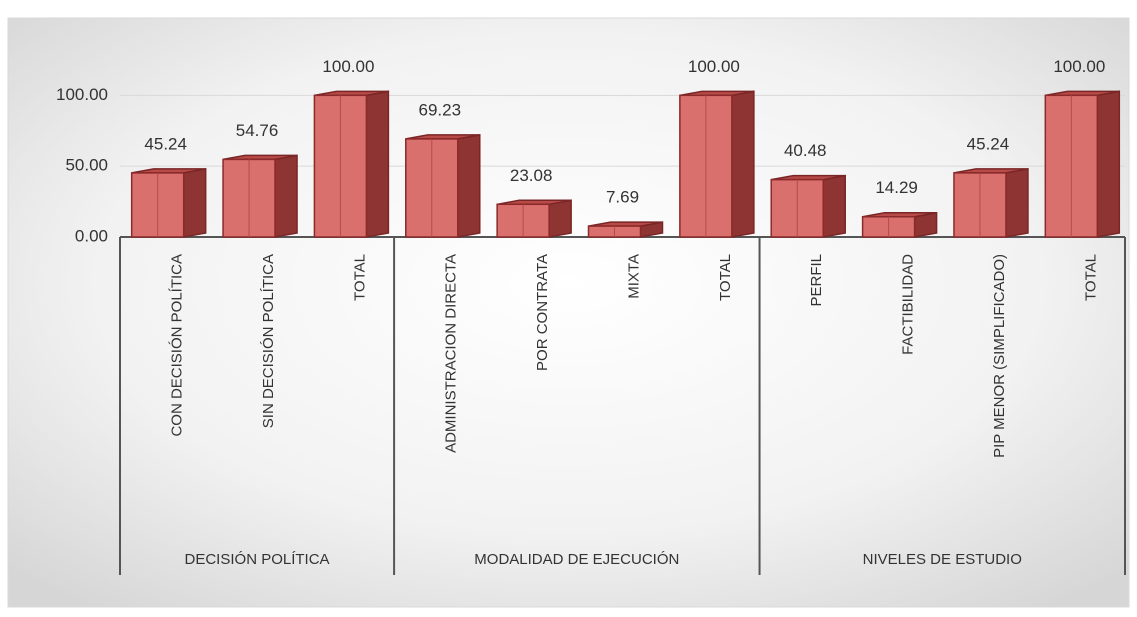 The height and width of the screenshot is (617, 1137). I want to click on y-tick-label: 0.00, so click(91, 235).